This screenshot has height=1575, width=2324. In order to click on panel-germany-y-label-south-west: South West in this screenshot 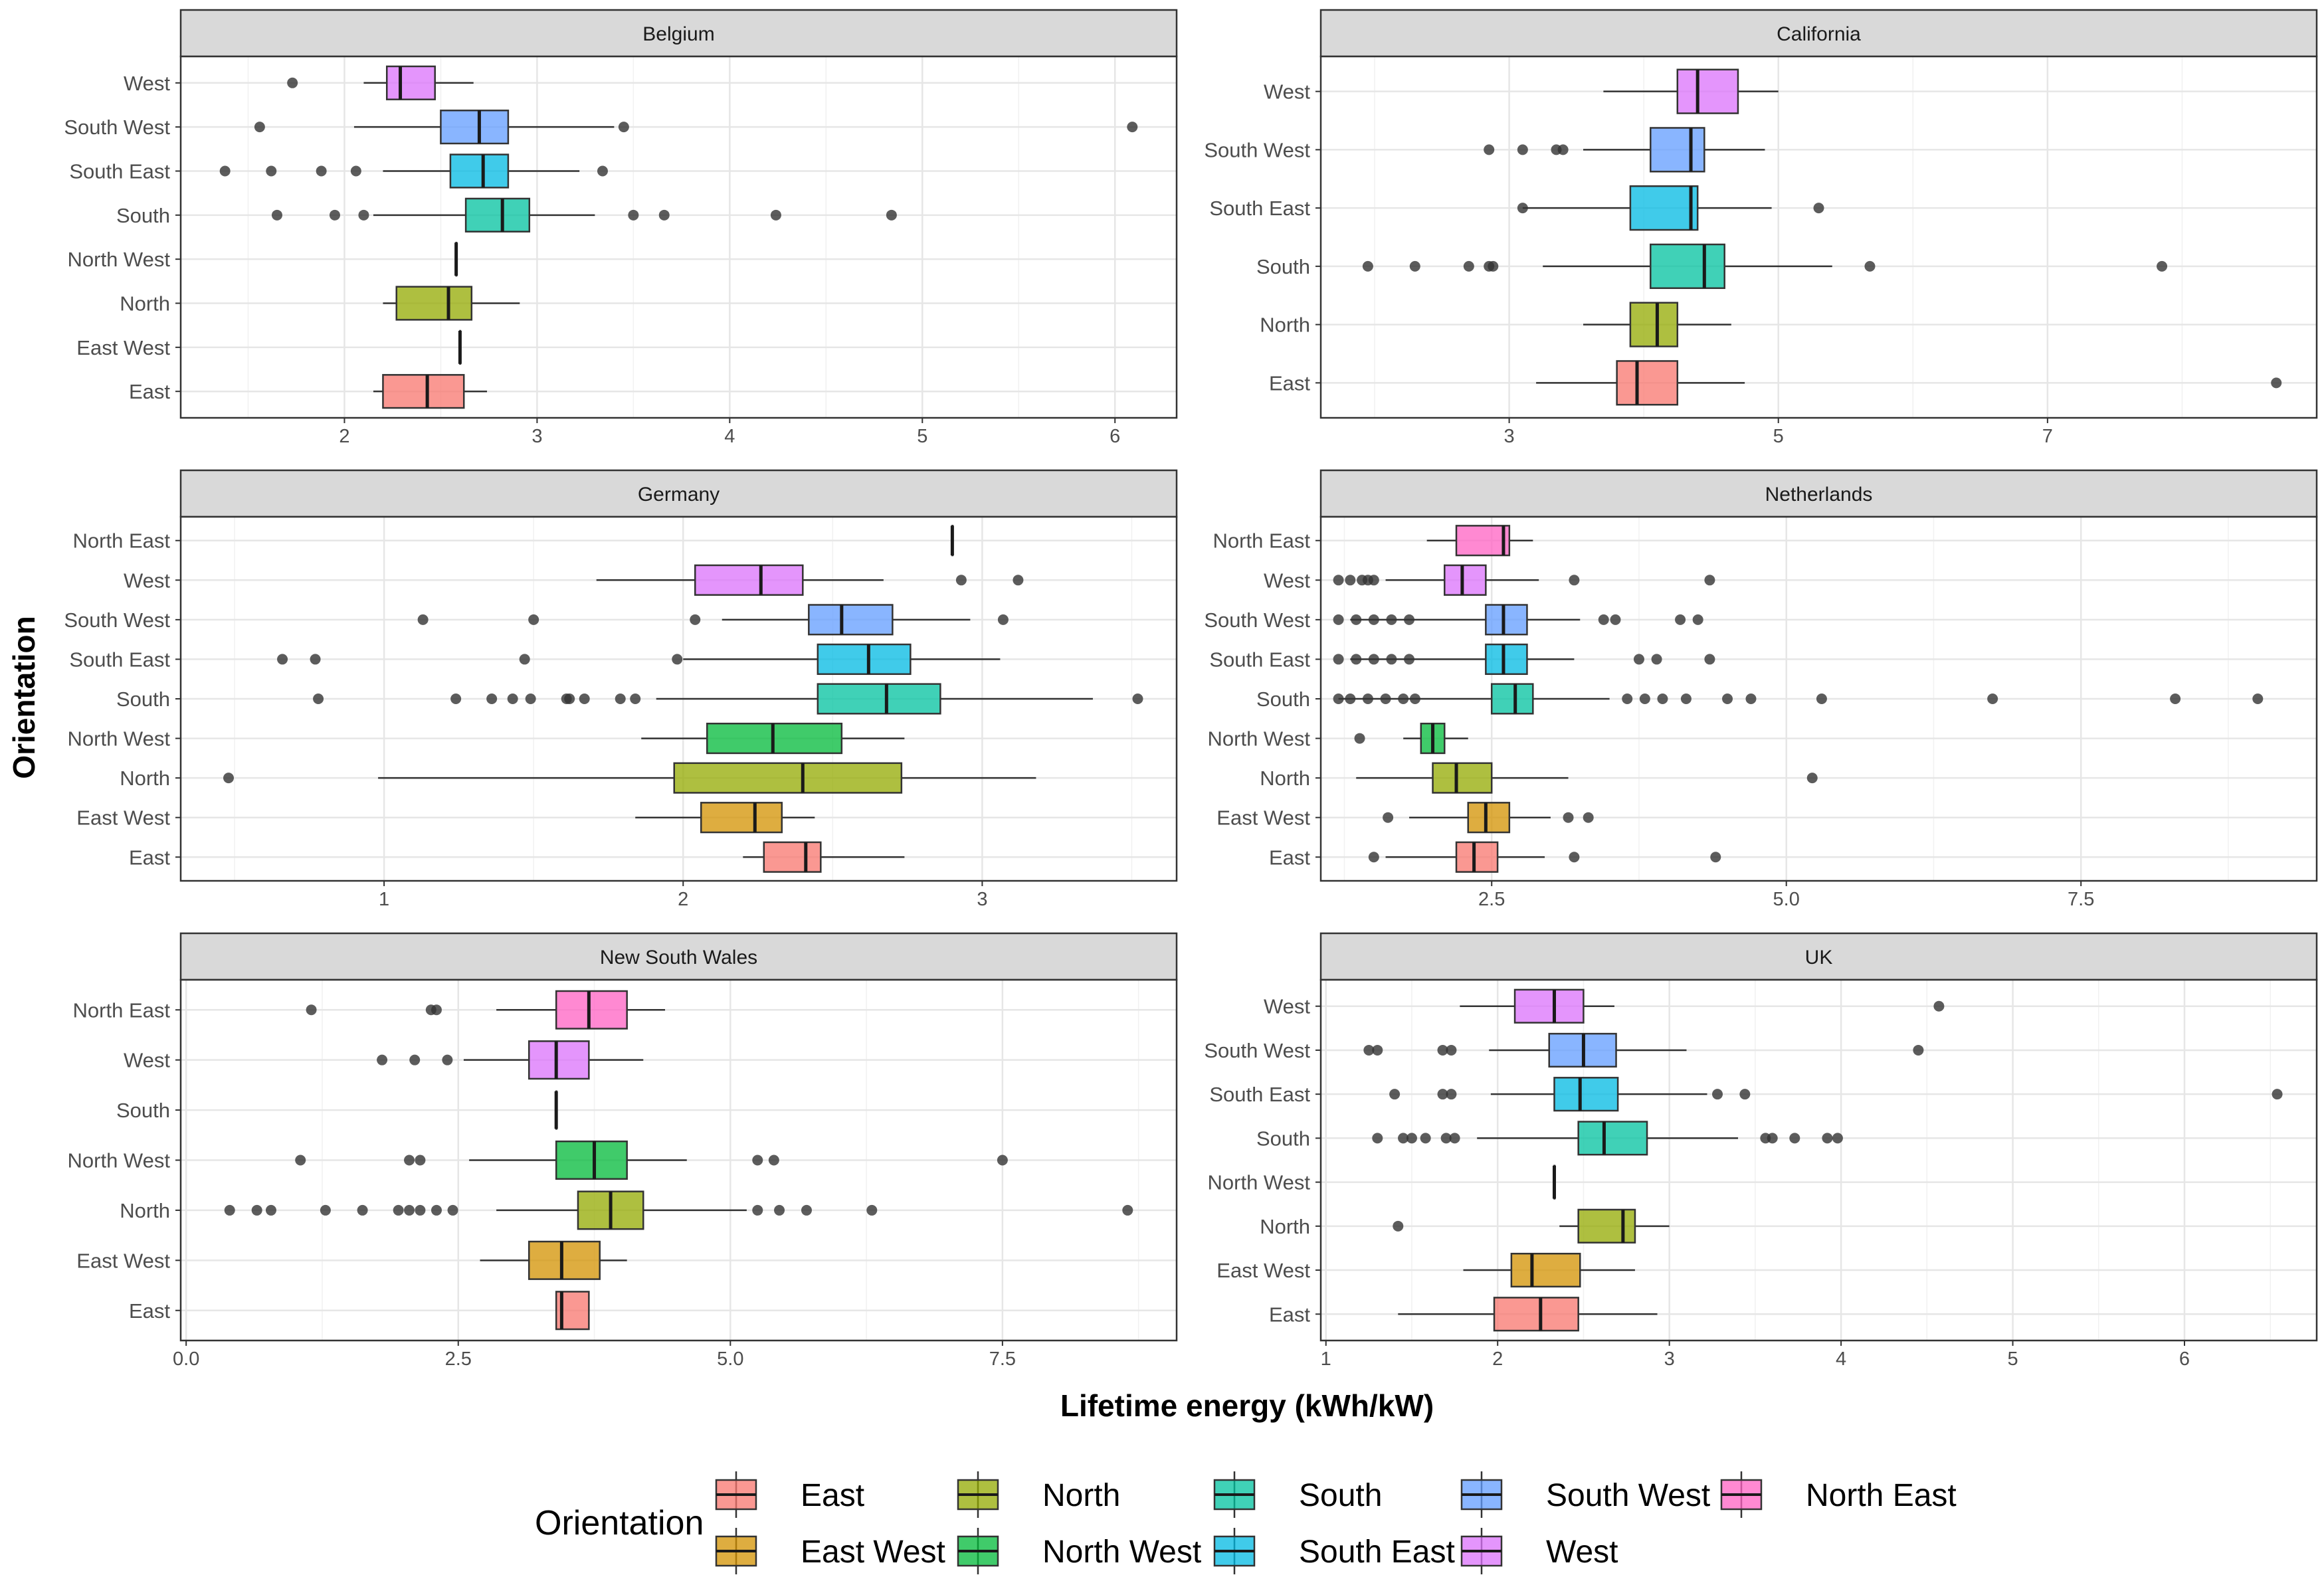, I will do `click(117, 620)`.